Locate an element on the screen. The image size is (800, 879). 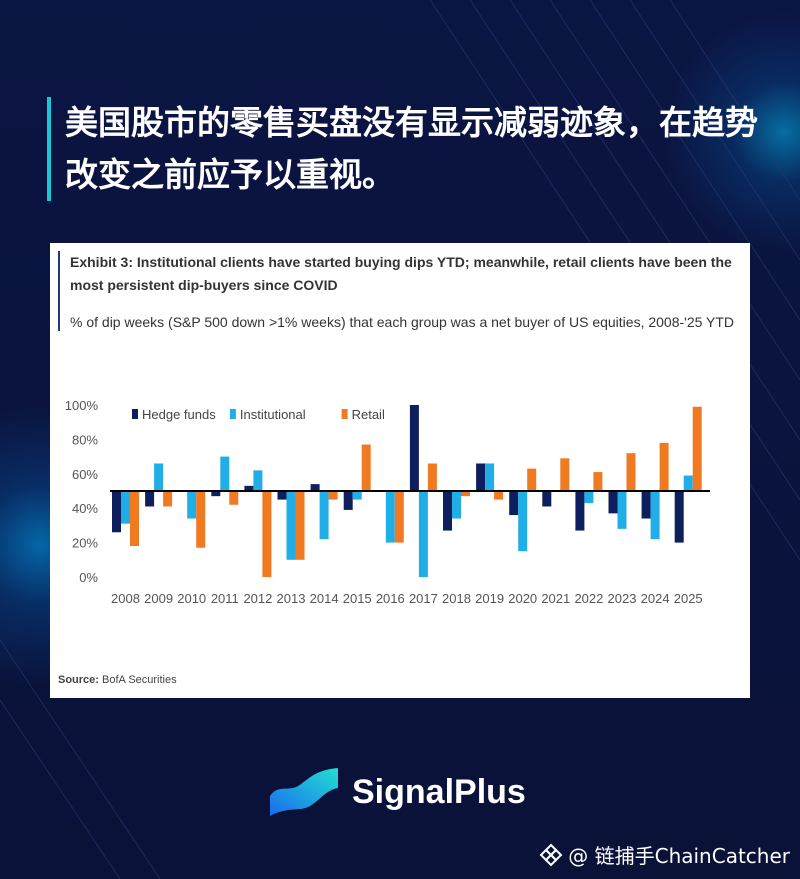
source-label: Source: is located at coordinates (78, 680).